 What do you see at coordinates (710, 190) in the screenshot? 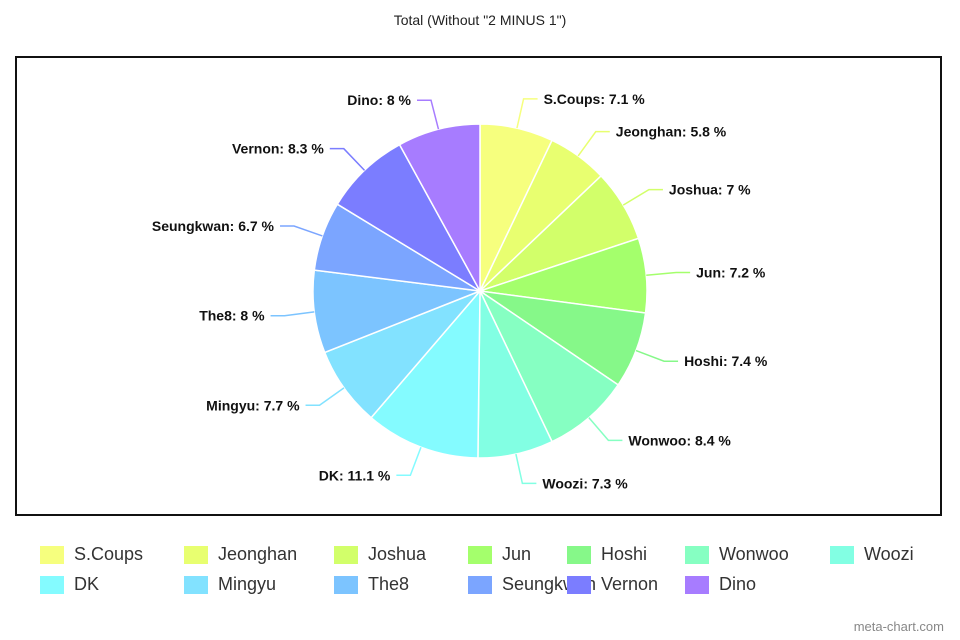
I see `slice-label: Joshua: 7 %` at bounding box center [710, 190].